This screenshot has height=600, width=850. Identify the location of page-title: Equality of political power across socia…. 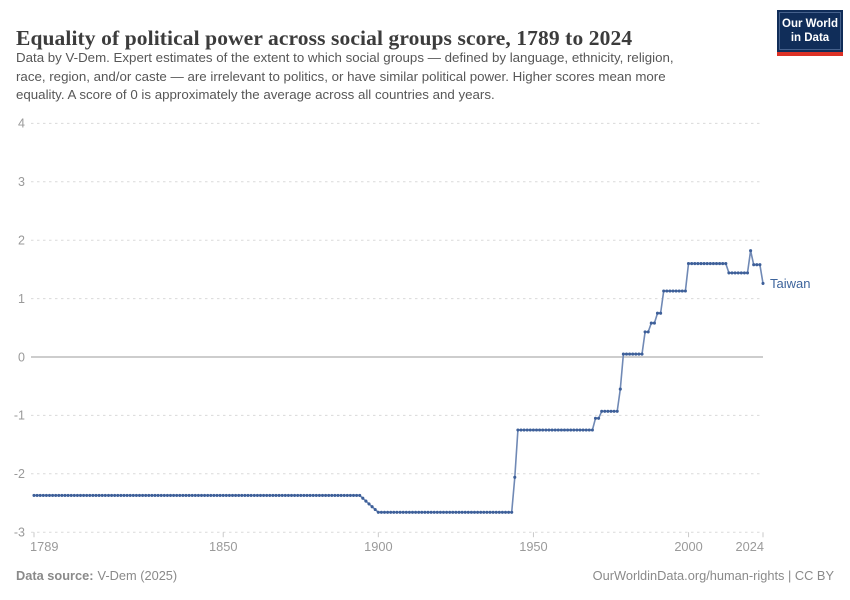
(324, 38).